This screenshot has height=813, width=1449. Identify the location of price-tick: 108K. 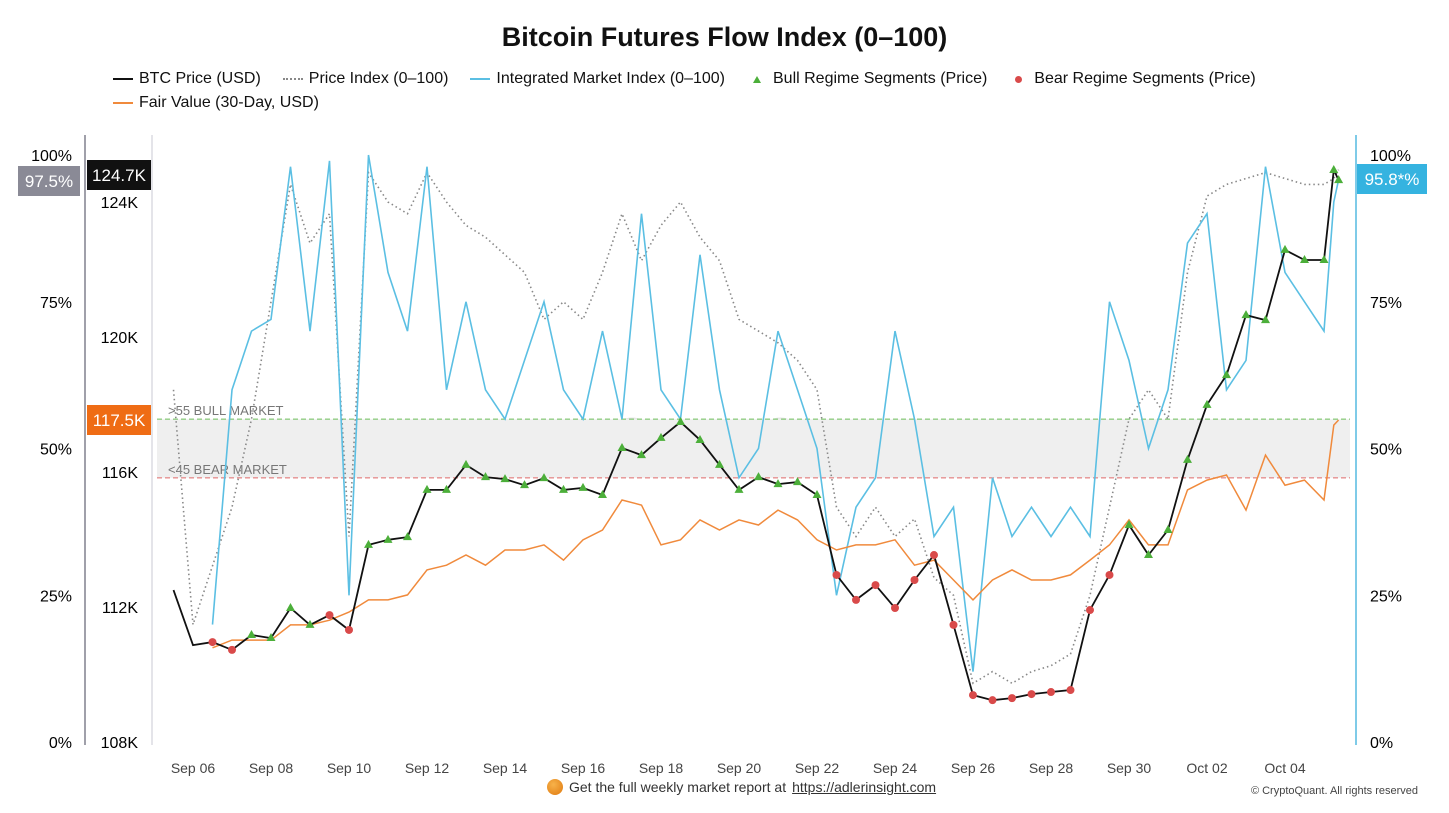
(120, 743).